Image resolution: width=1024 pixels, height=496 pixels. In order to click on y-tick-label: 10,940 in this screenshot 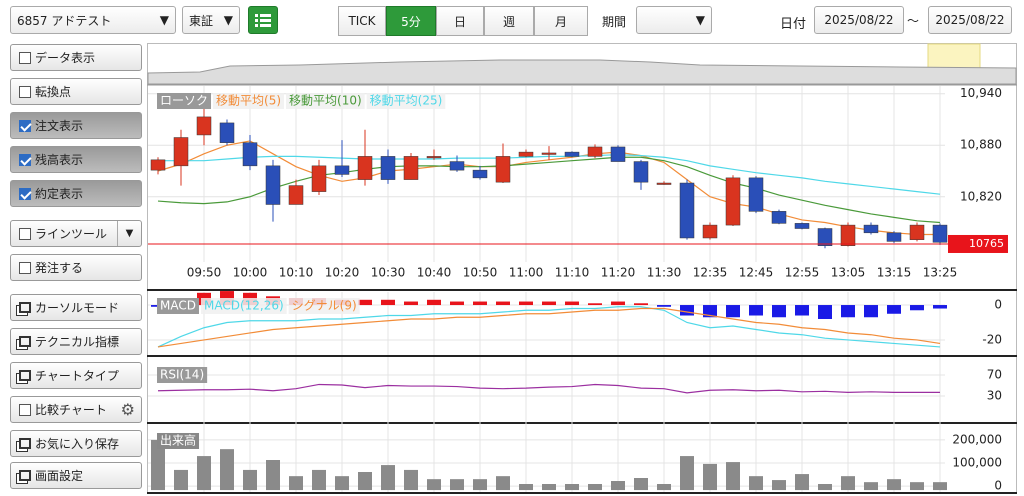, I will do `click(981, 93)`.